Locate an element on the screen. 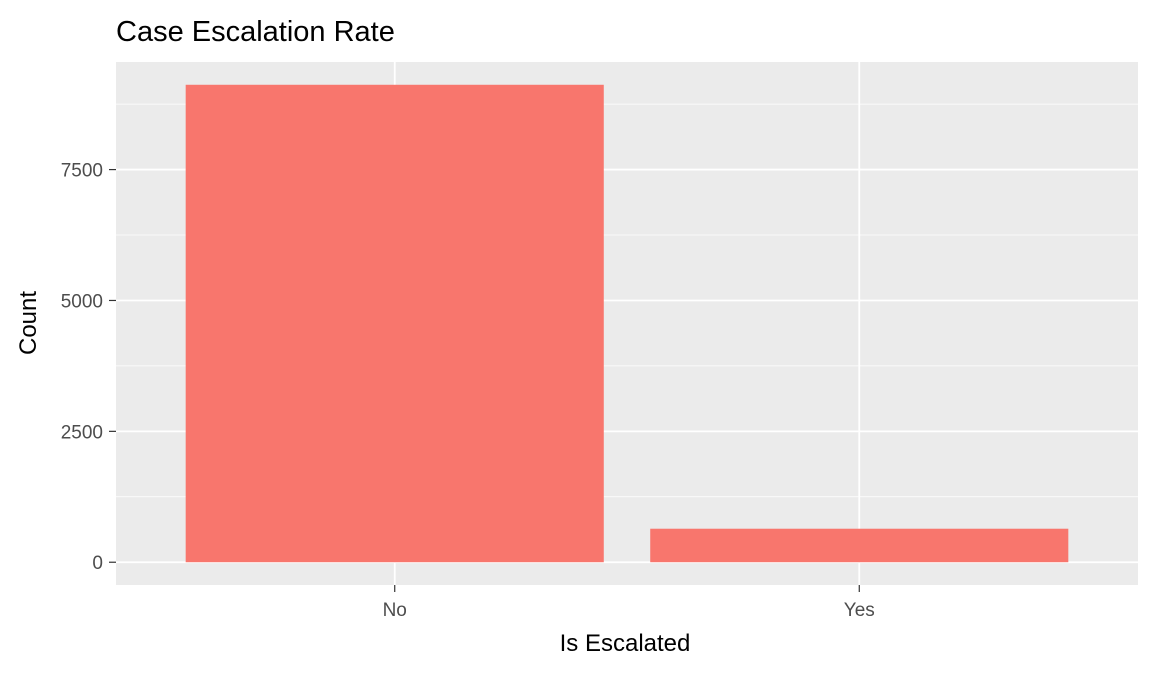  bar-yes is located at coordinates (859, 545).